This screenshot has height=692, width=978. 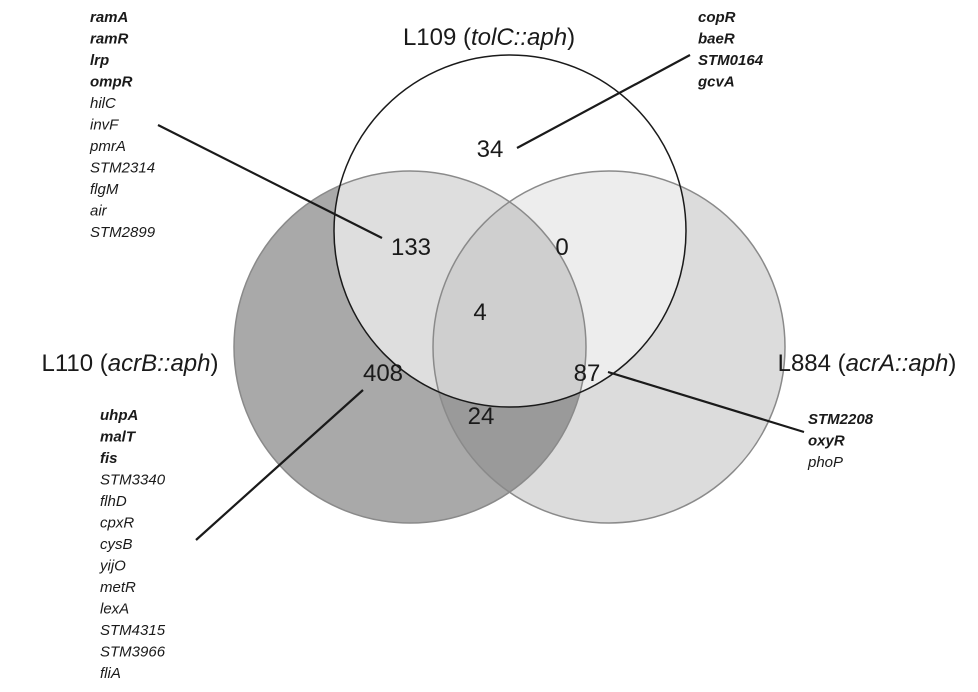 I want to click on count-L109-L110: 133, so click(x=411, y=247).